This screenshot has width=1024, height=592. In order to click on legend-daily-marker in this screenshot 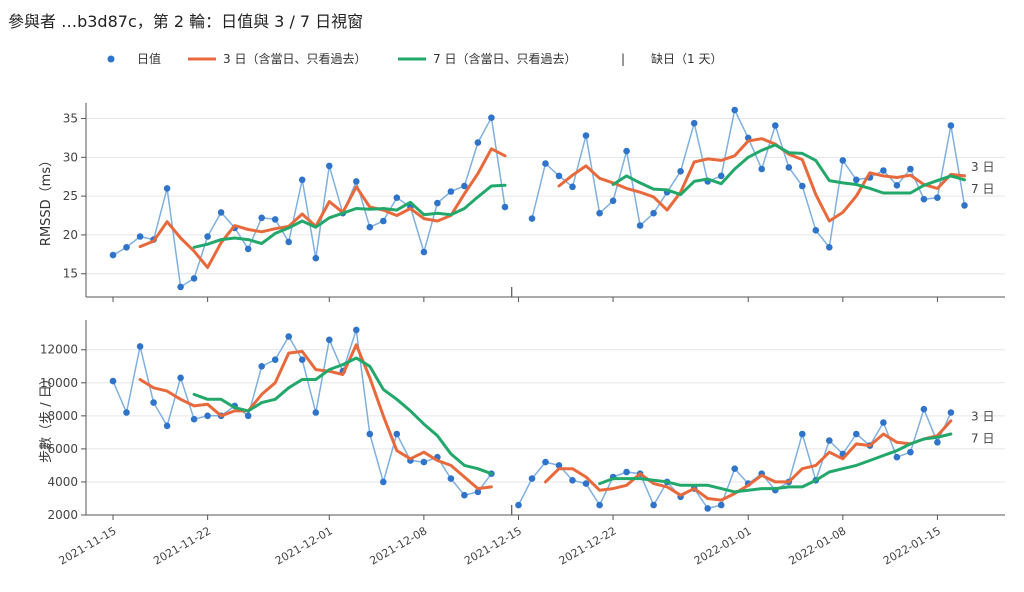, I will do `click(111, 59)`.